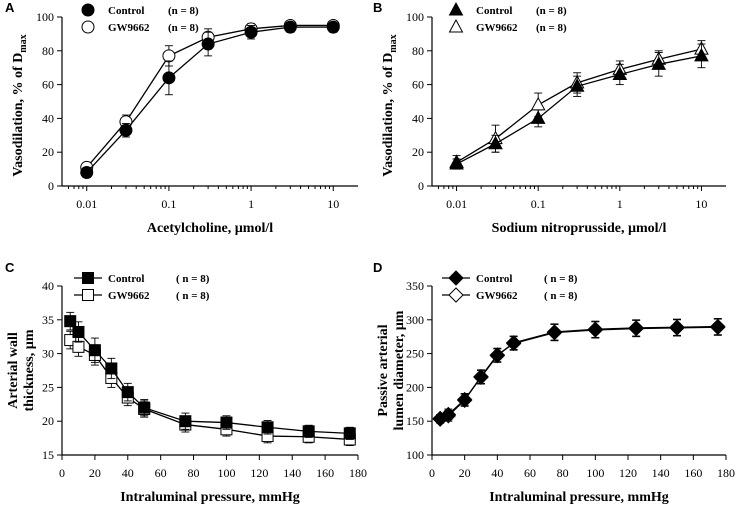 The width and height of the screenshot is (744, 513). Describe the element at coordinates (377, 267) in the screenshot. I see `panel-d-letter: D` at that location.